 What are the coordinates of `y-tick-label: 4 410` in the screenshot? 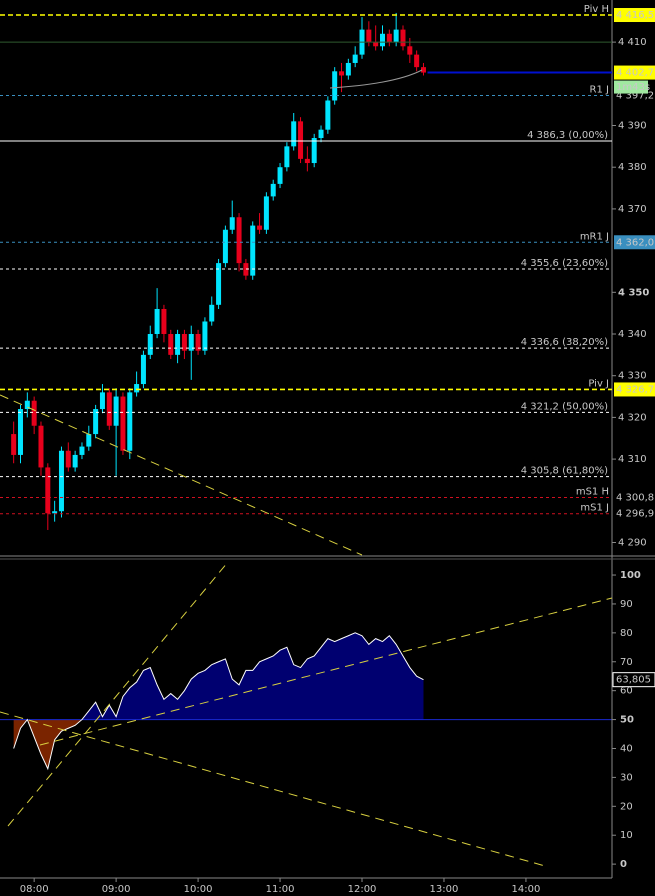 It's located at (632, 42).